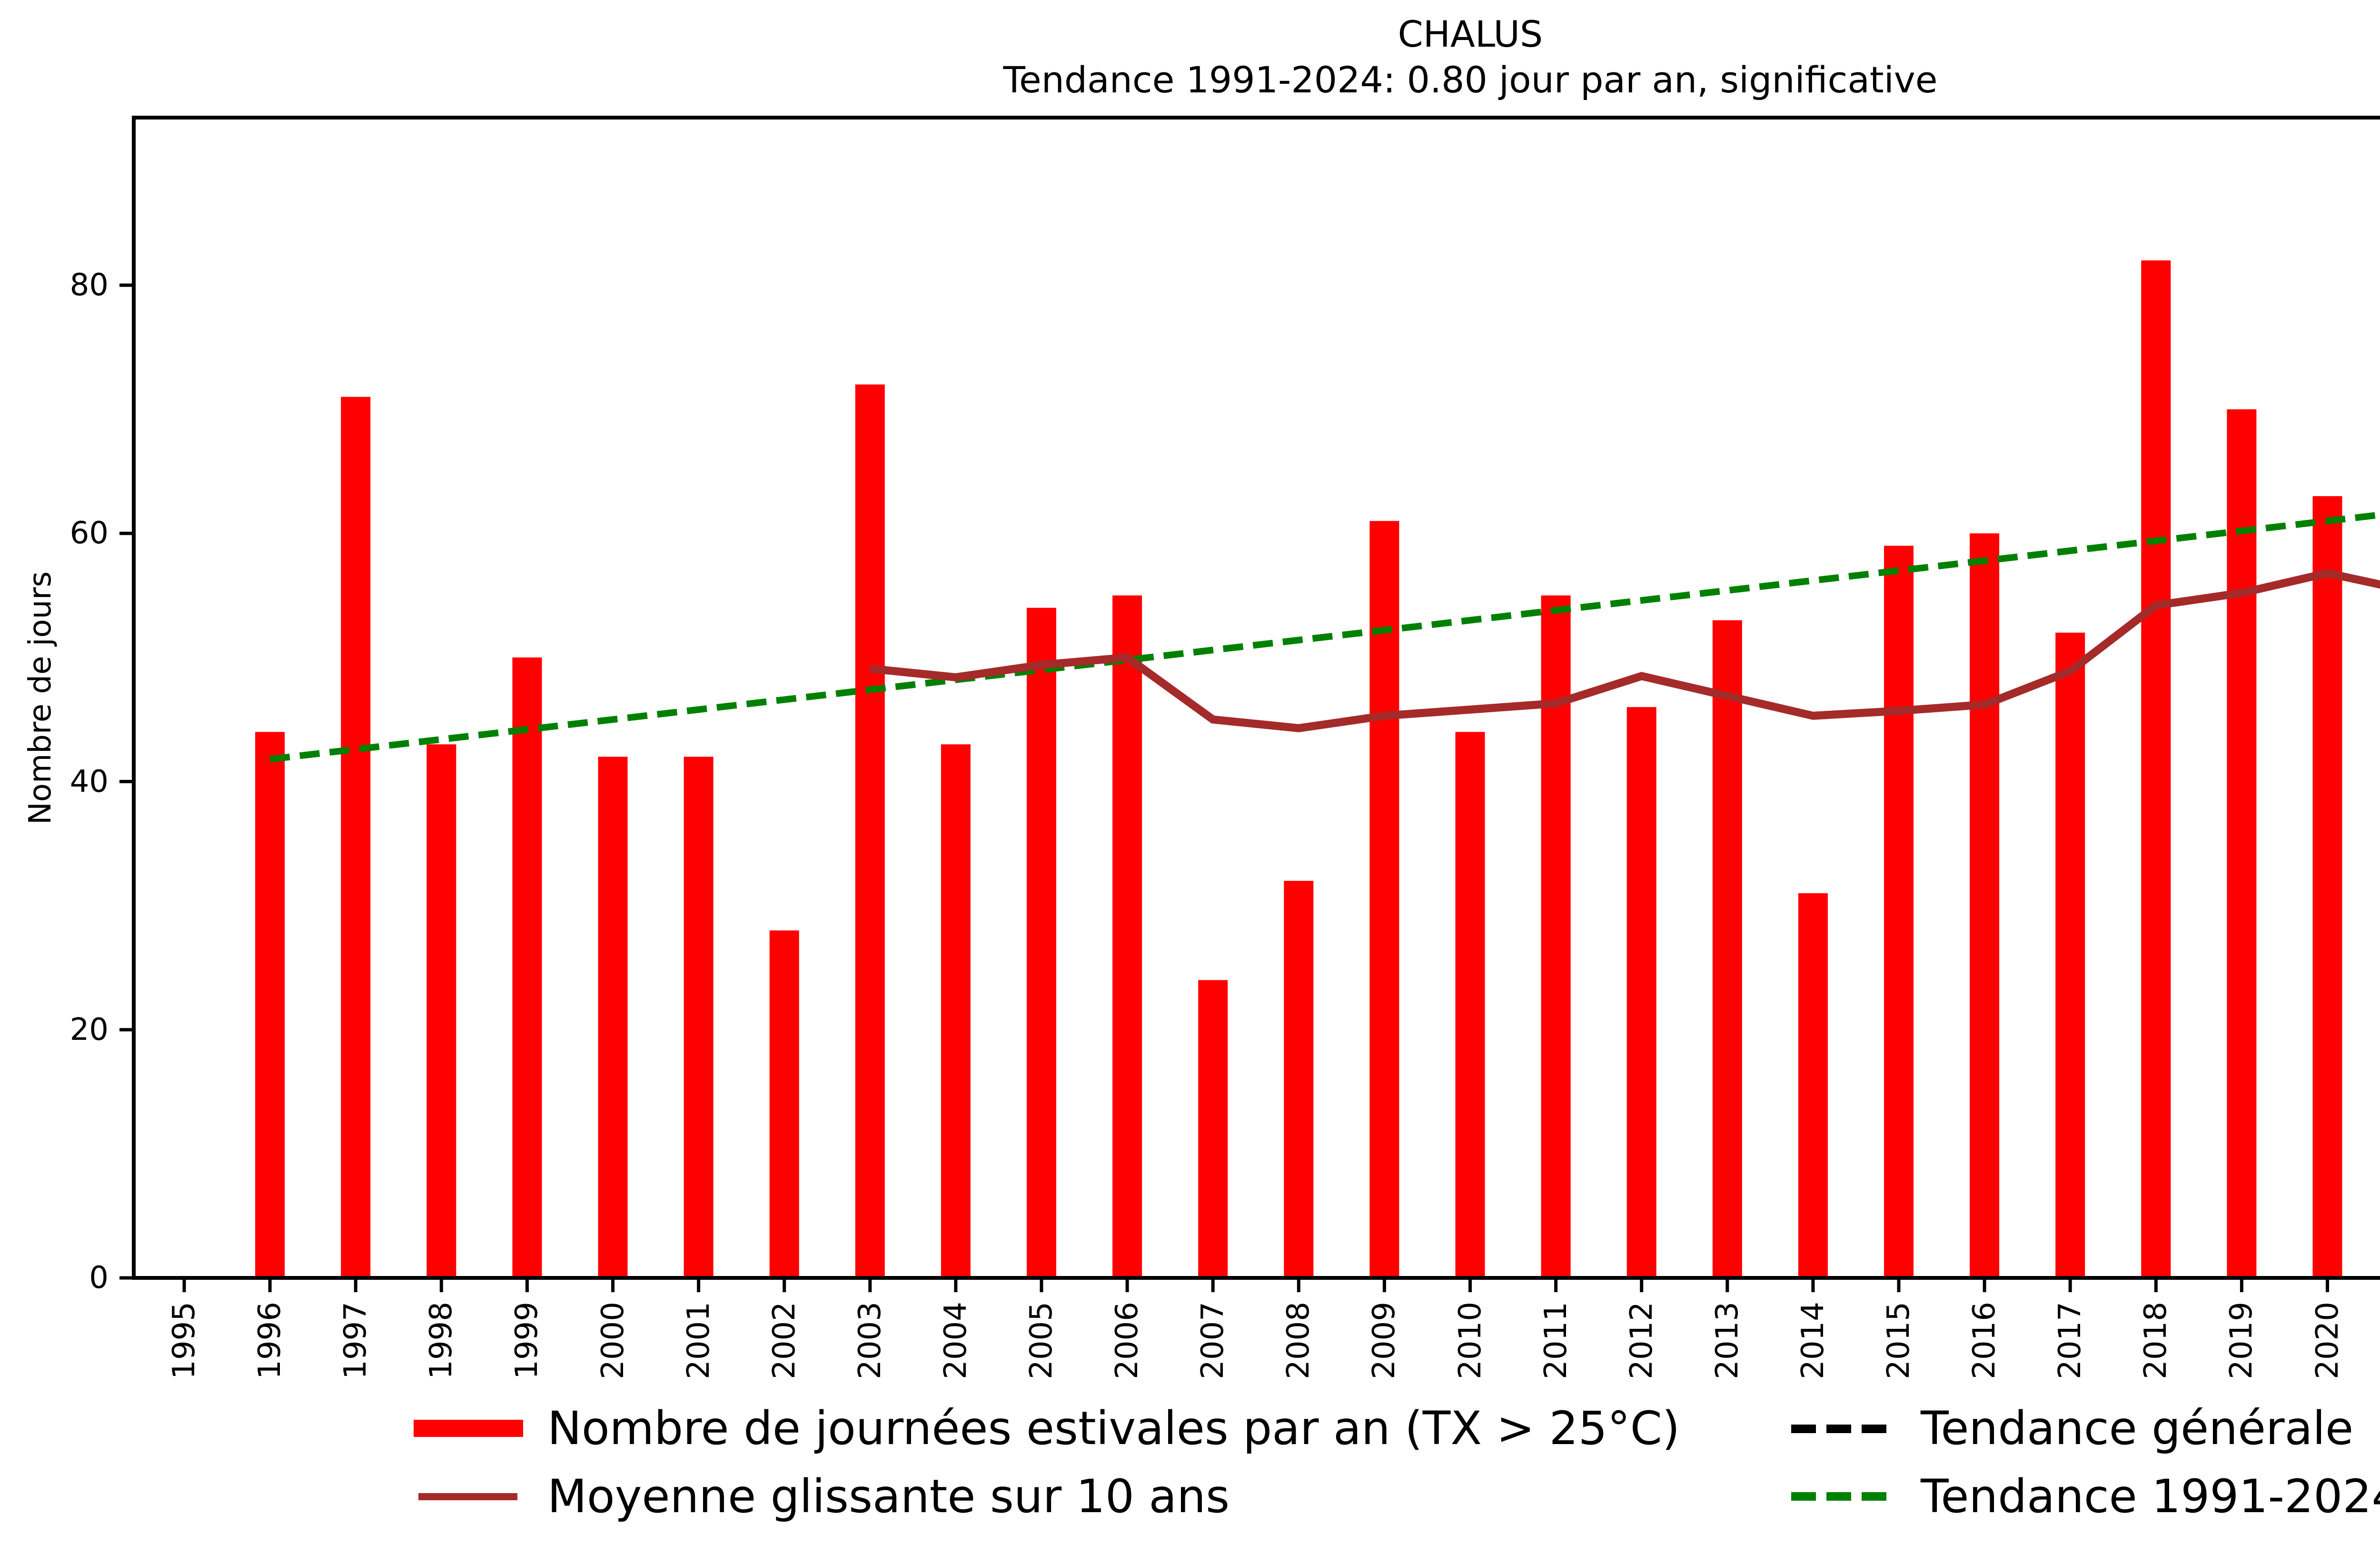  I want to click on chart-title: CHALUS, so click(1470, 34).